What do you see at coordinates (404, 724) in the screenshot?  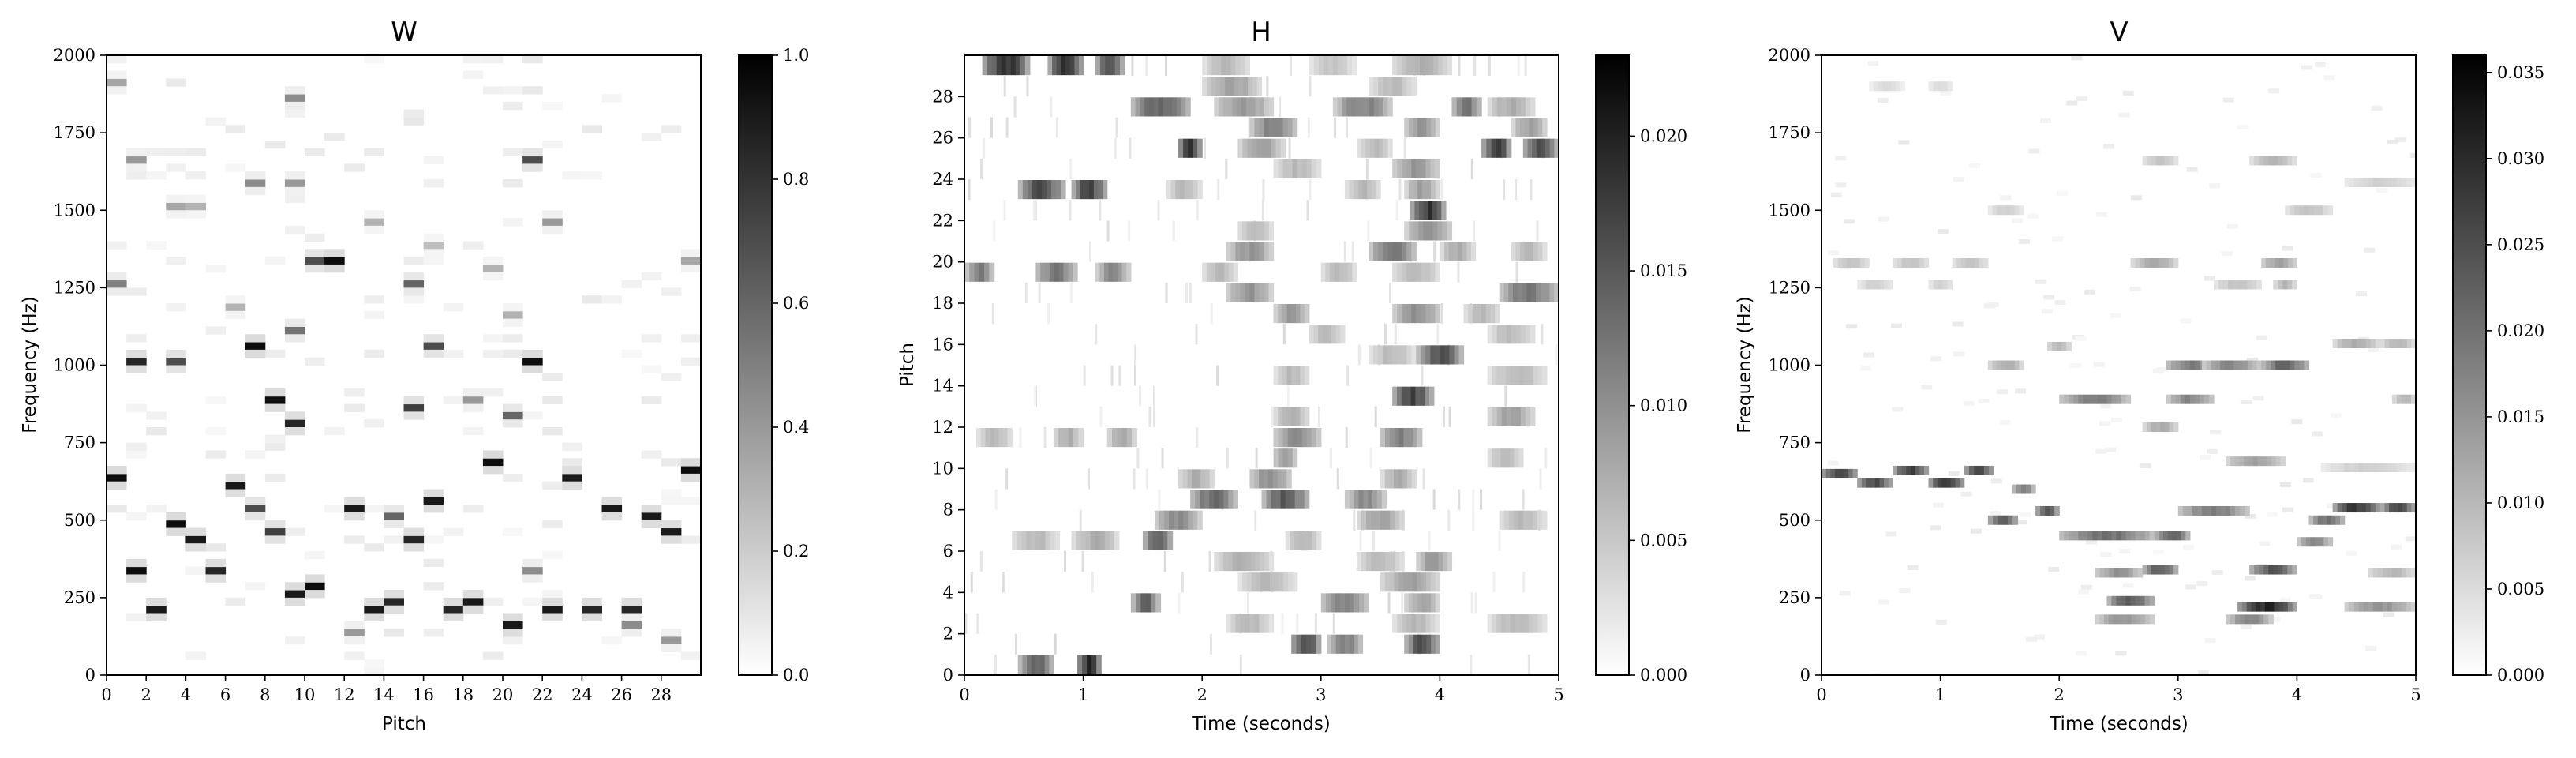 I see `x-axis-label-w: Pitch` at bounding box center [404, 724].